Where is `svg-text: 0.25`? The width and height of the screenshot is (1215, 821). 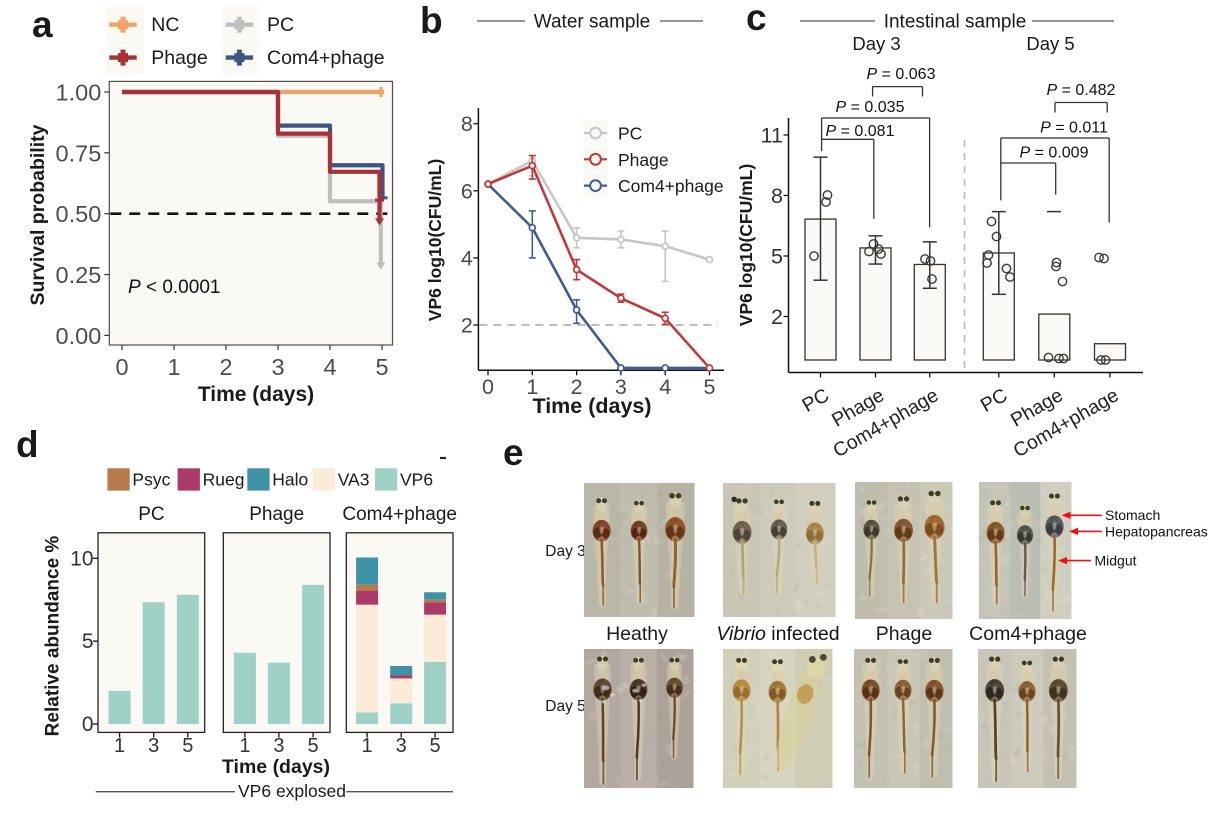 svg-text: 0.25 is located at coordinates (79, 275).